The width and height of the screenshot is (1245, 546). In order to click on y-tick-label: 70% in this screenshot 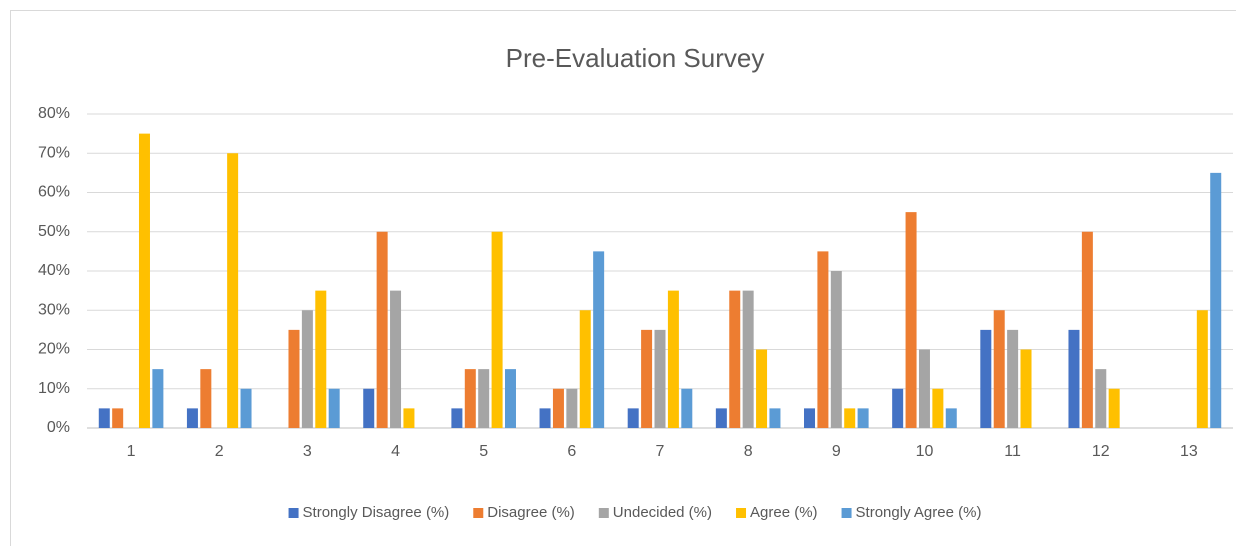, I will do `click(54, 152)`.